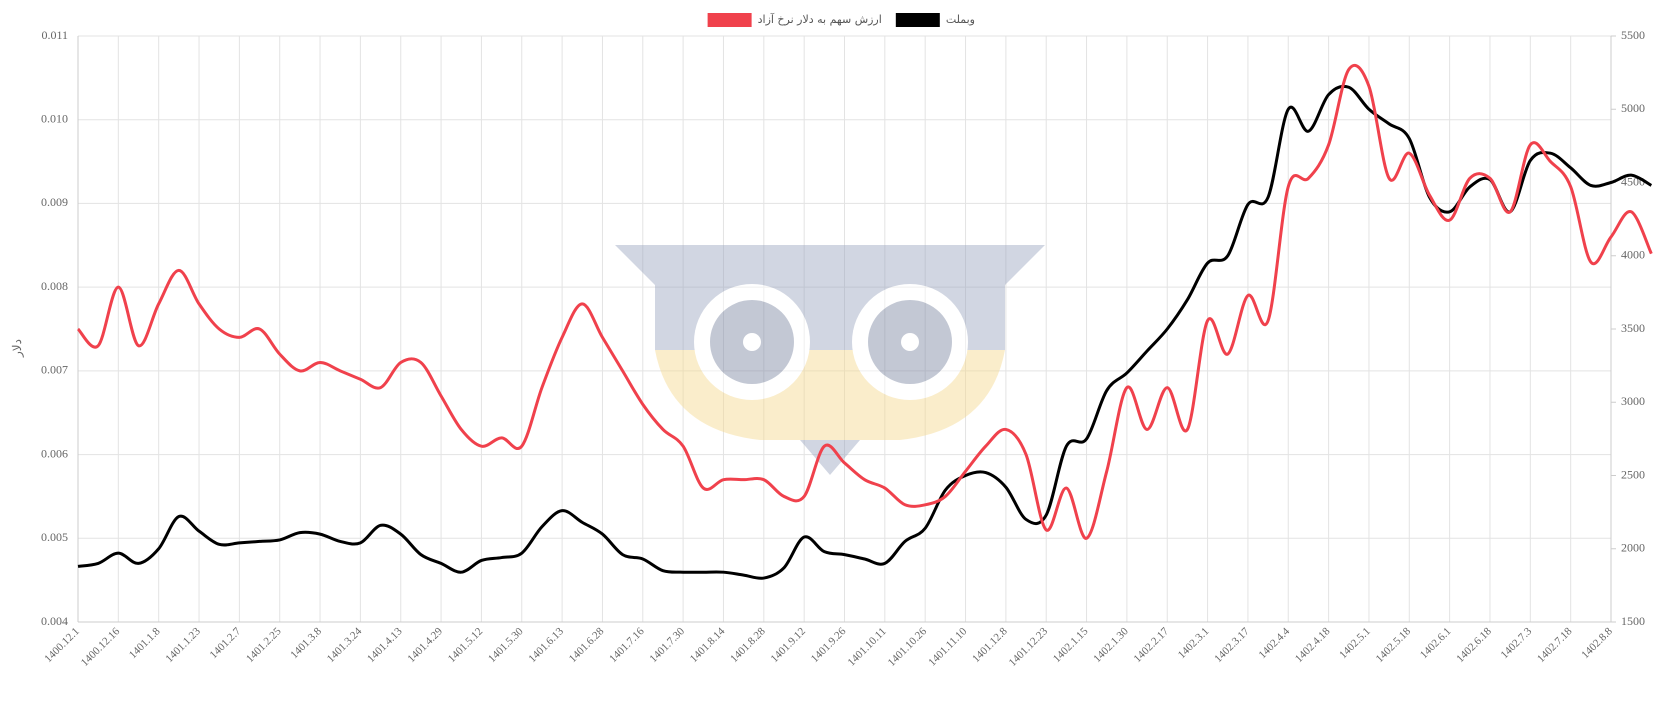 The width and height of the screenshot is (1655, 710). What do you see at coordinates (820, 19) in the screenshot?
I see `legend-text: ارزش سهم به دلار نرخ آزاد` at bounding box center [820, 19].